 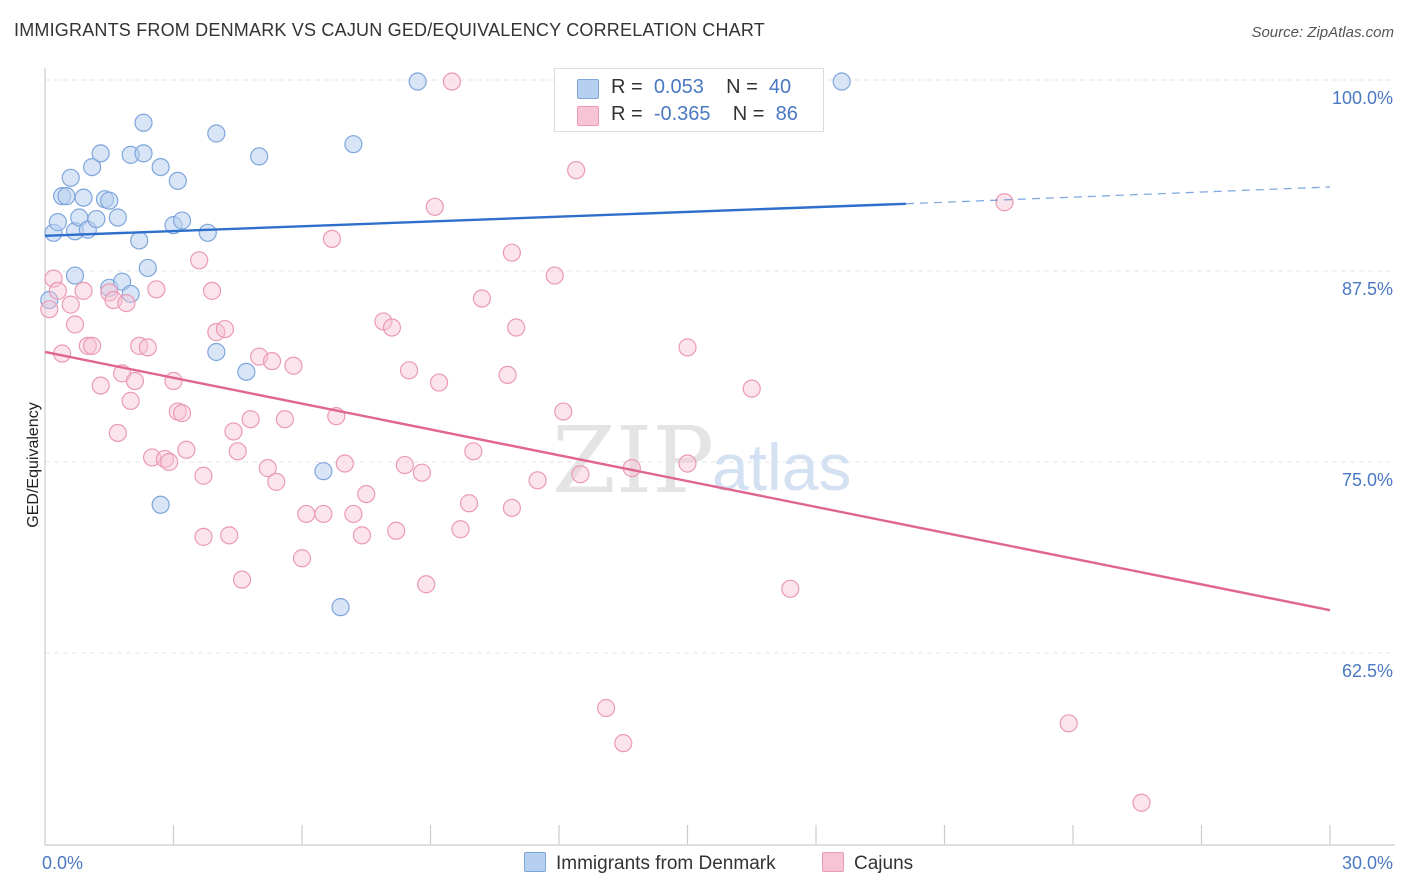 What do you see at coordinates (62, 863) in the screenshot?
I see `x-tick-label: 0.0%` at bounding box center [62, 863].